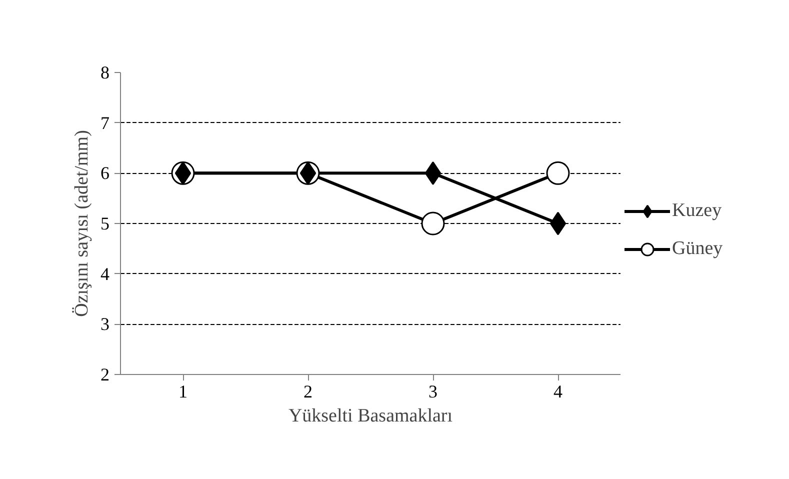  I want to click on y-tick-label: 6, so click(105, 173).